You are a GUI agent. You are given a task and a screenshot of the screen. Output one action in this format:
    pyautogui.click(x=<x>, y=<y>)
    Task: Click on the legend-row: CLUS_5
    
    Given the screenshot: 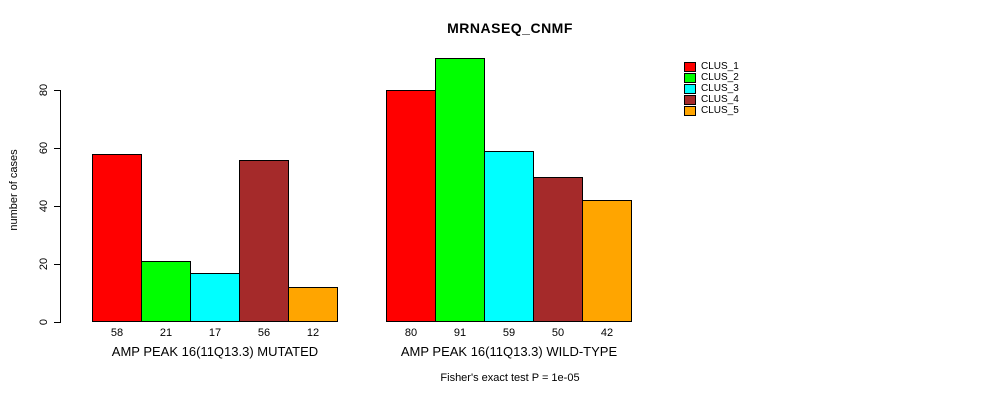 What is the action you would take?
    pyautogui.click(x=711, y=111)
    